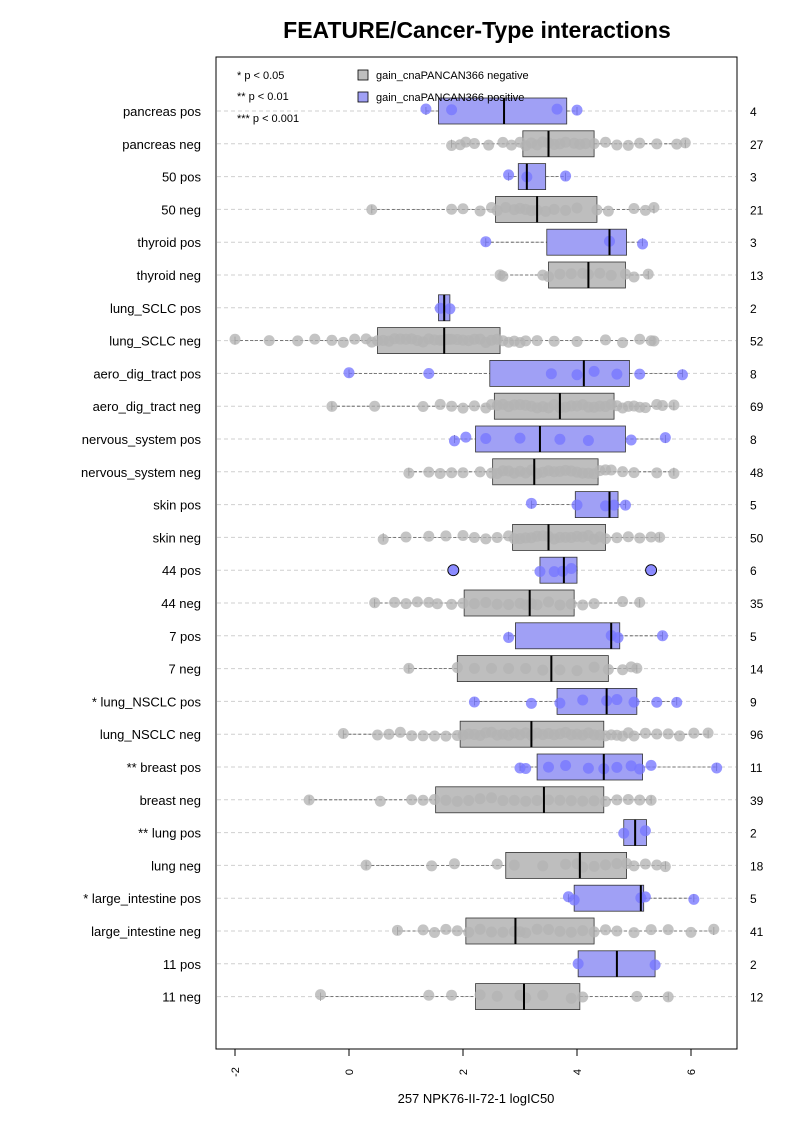  I want to click on x-axis: -2 0 2 4 6, so click(464, 1063).